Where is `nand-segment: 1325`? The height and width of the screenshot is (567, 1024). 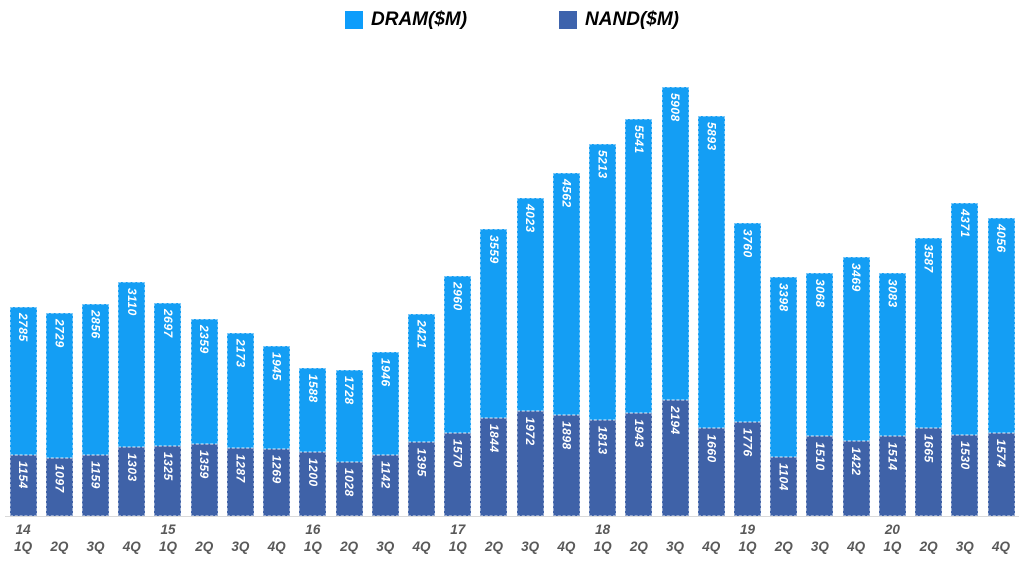
nand-segment: 1325 is located at coordinates (168, 481).